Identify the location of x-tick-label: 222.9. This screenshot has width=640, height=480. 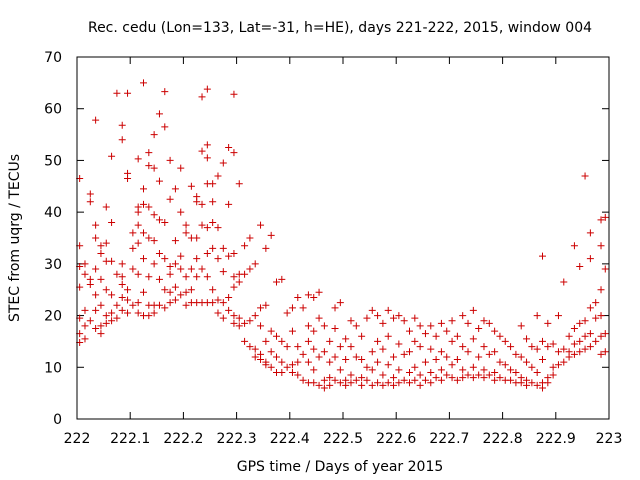
(556, 439).